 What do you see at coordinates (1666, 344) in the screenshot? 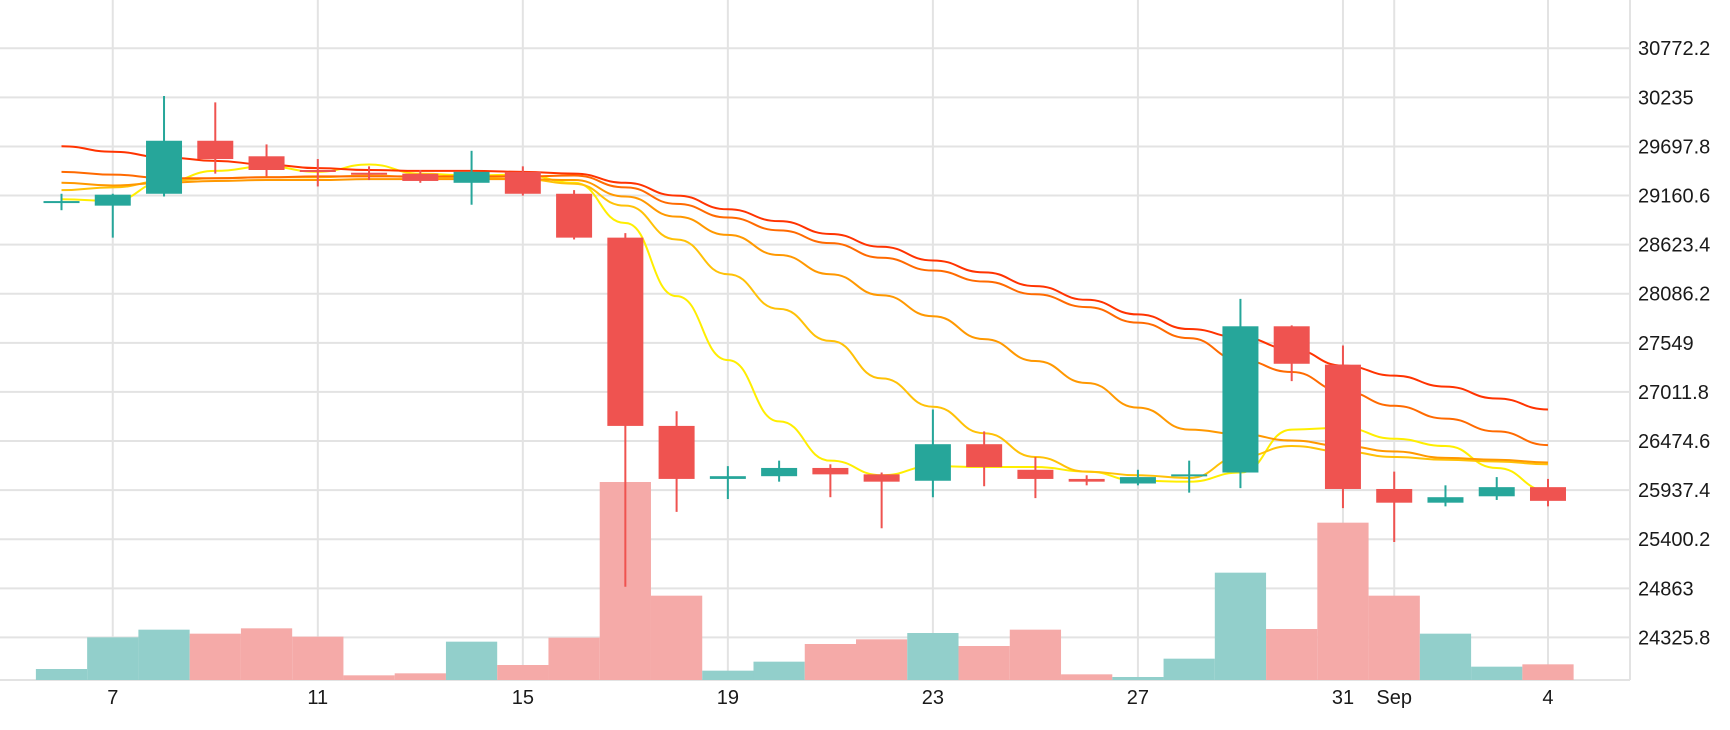
I see `y-tick-label: 27549` at bounding box center [1666, 344].